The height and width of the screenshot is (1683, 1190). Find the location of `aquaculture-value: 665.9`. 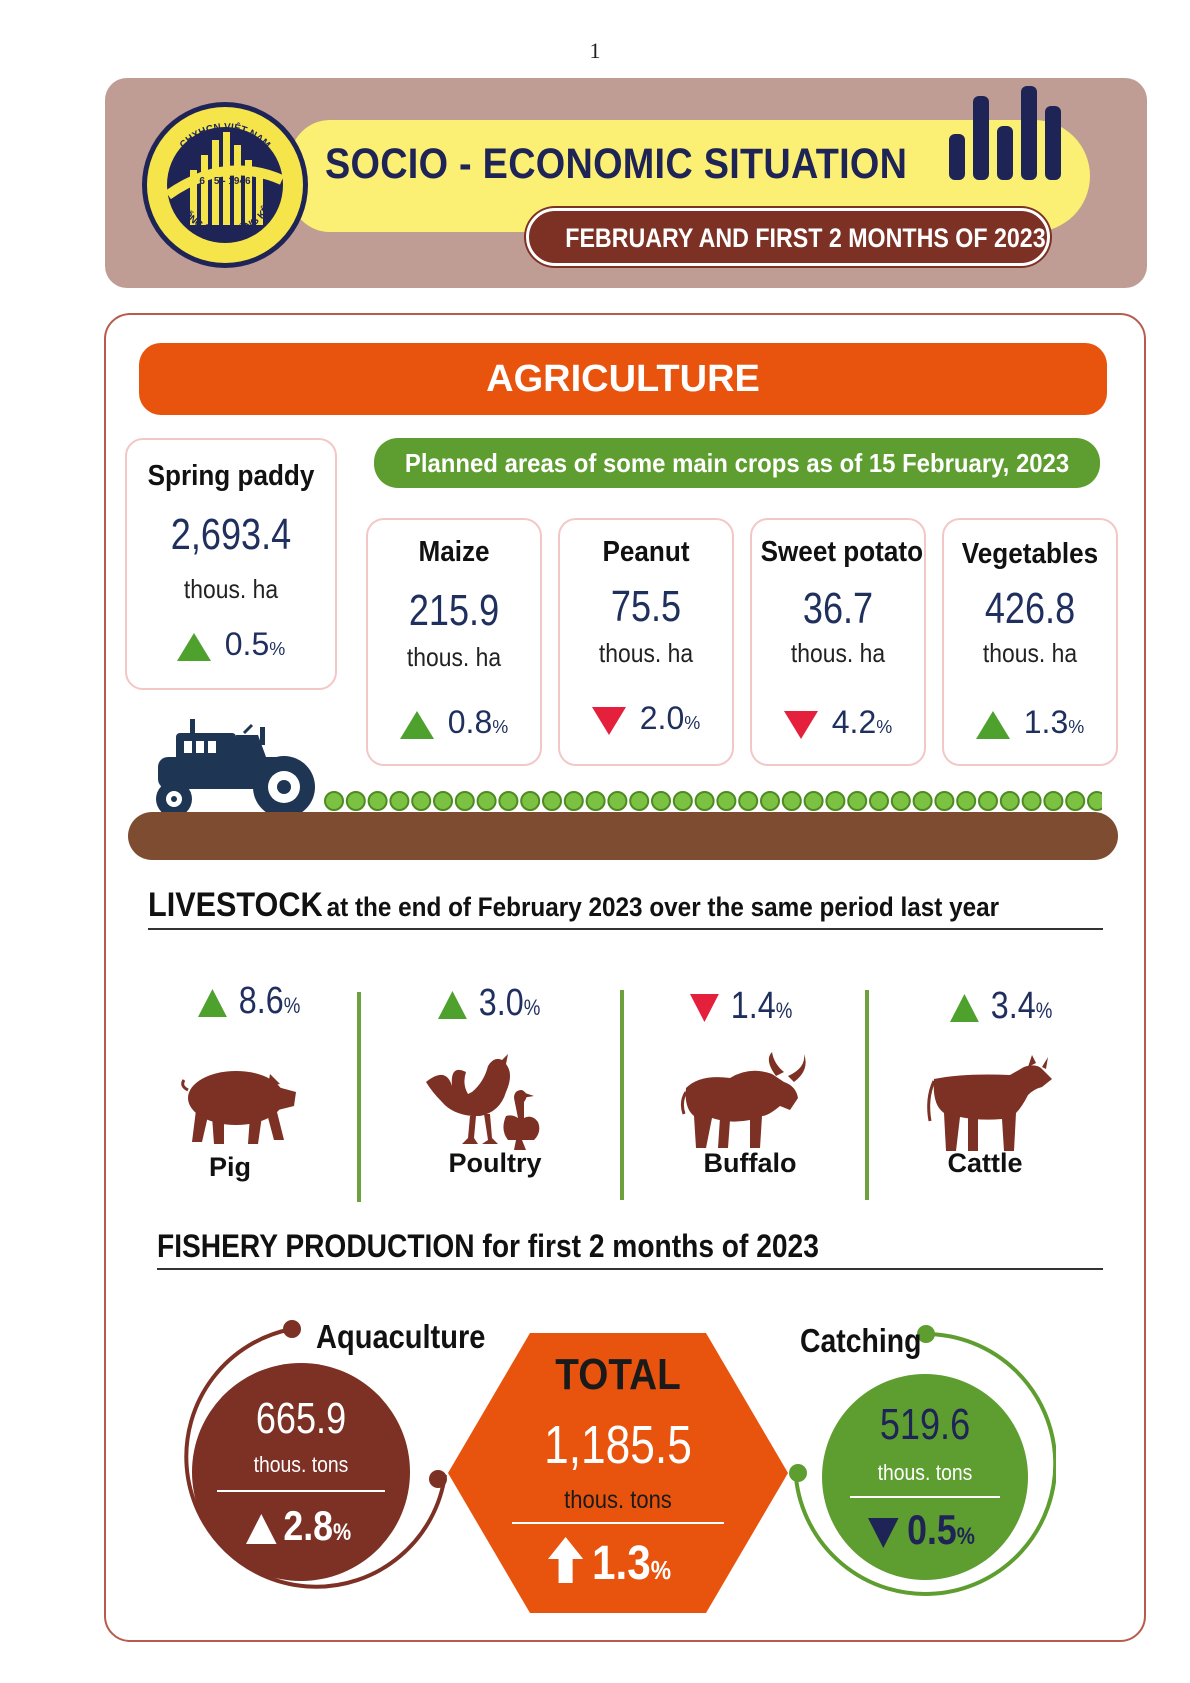

aquaculture-value: 665.9 is located at coordinates (301, 1418).